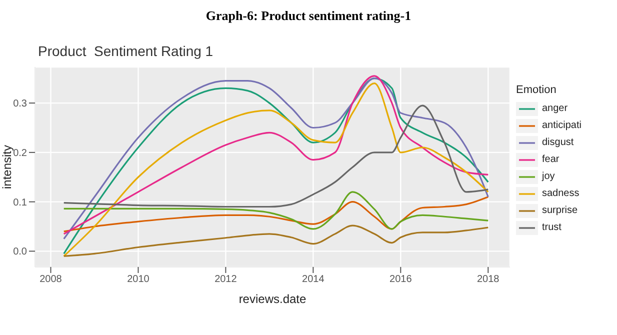  What do you see at coordinates (308, 16) in the screenshot?
I see `chart-title: Graph-6: Product sentiment rating-1` at bounding box center [308, 16].